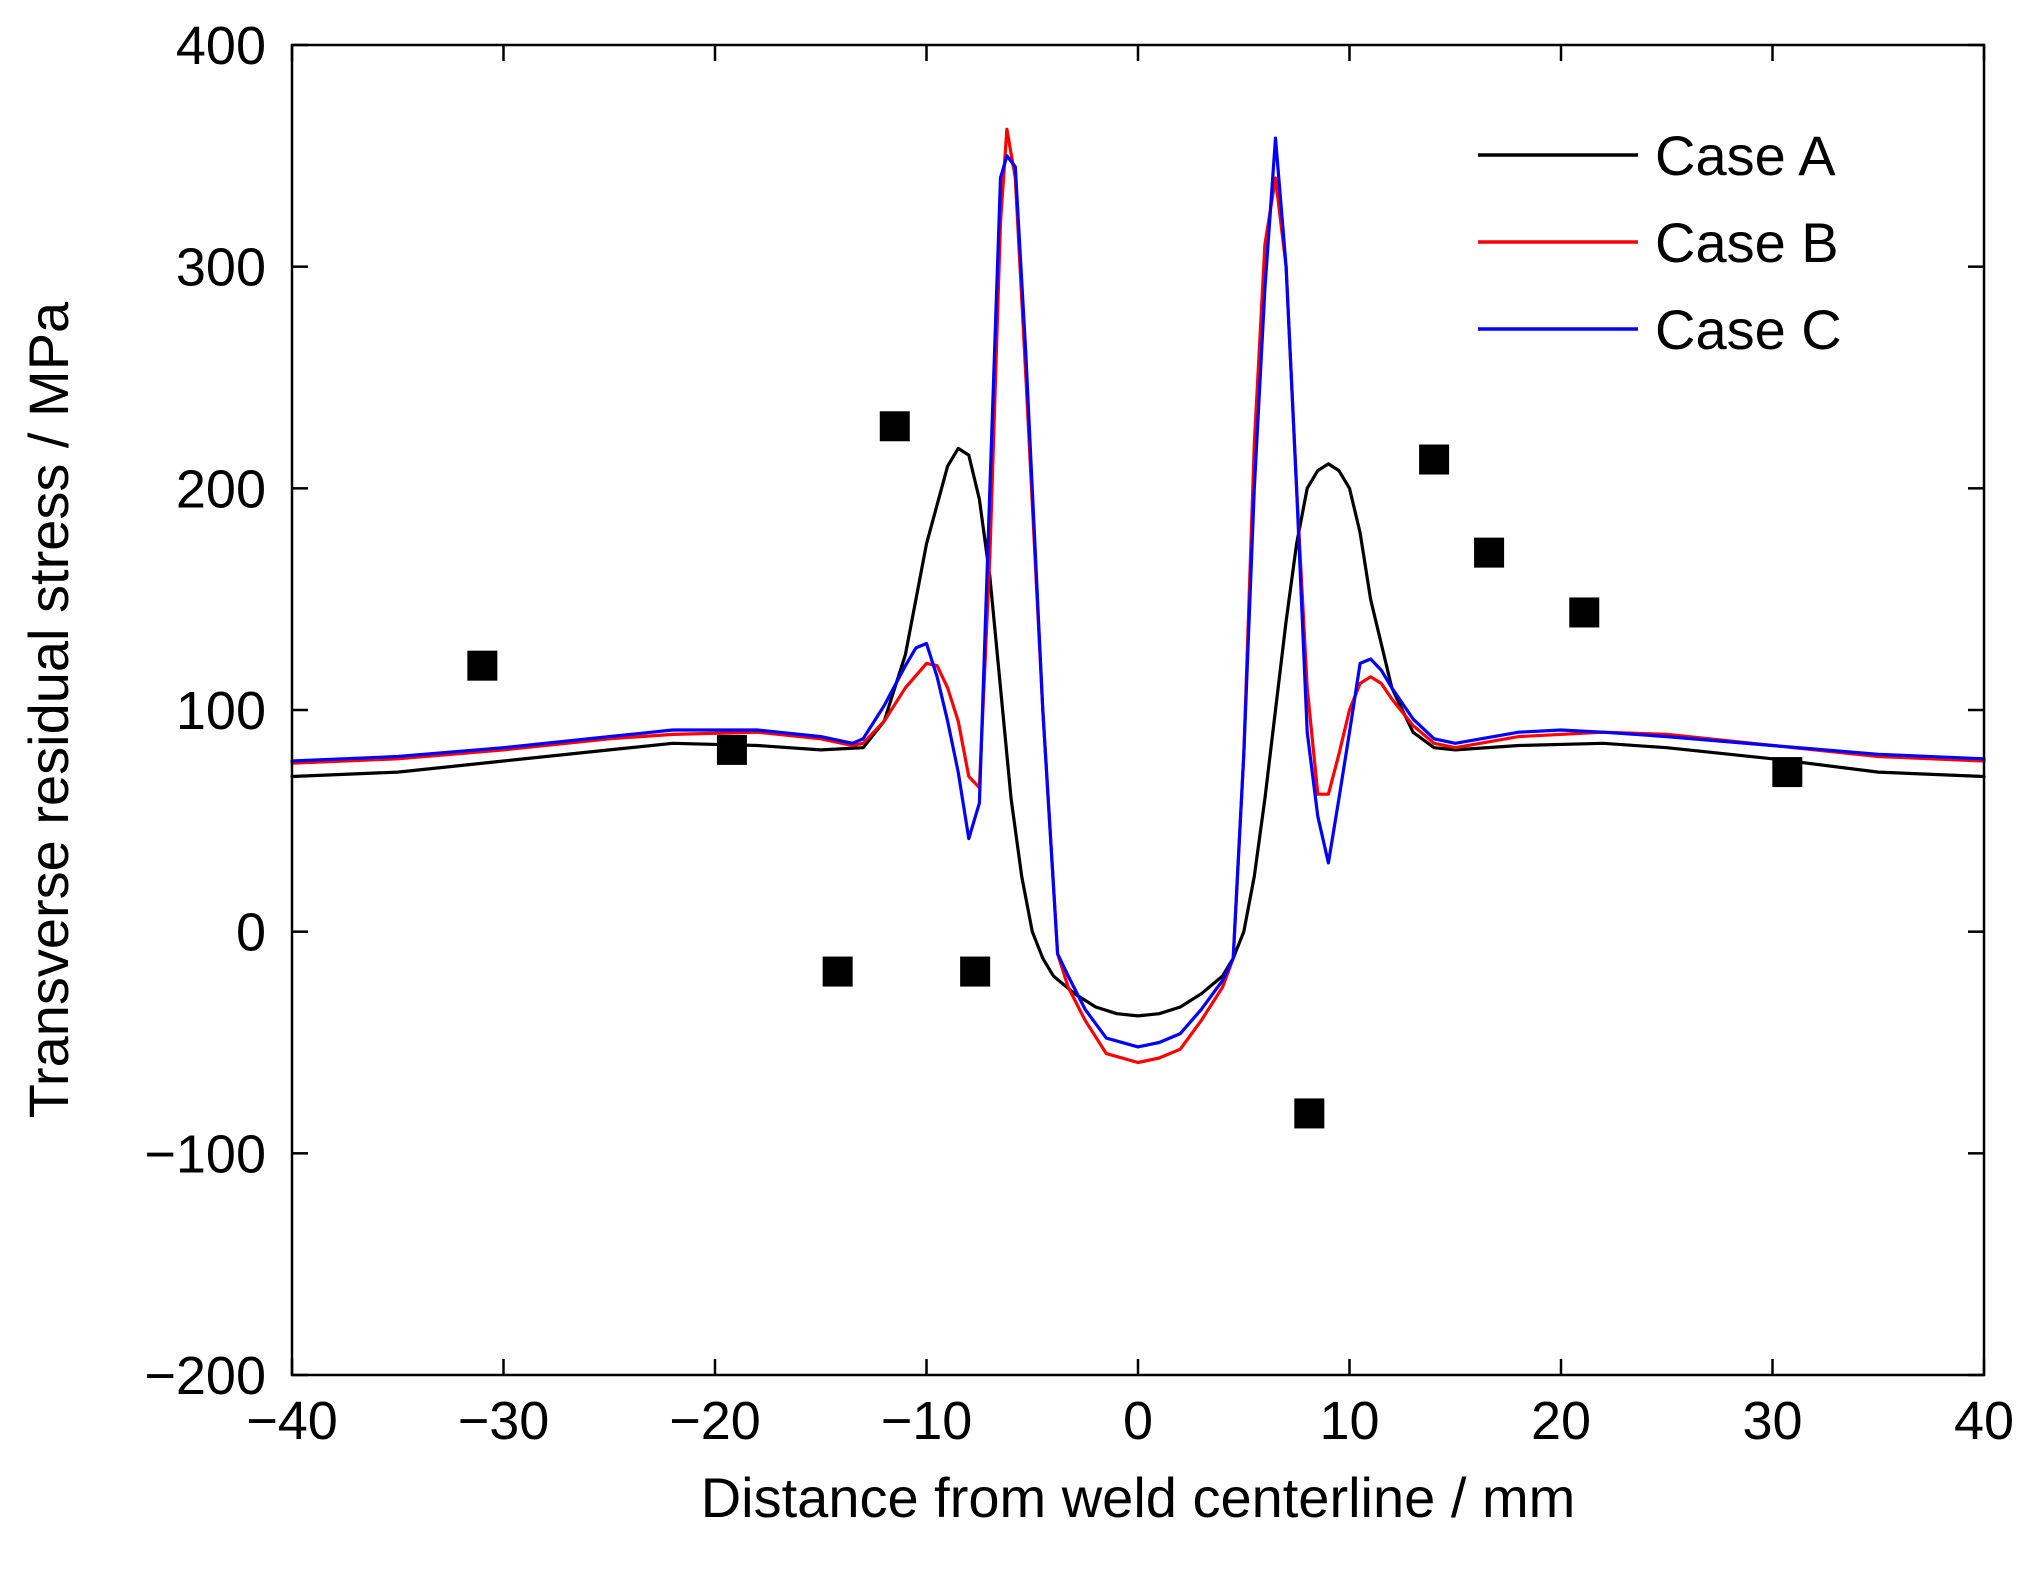 The height and width of the screenshot is (1577, 2030). What do you see at coordinates (205, 1376) in the screenshot?
I see `y-tick-label: −200` at bounding box center [205, 1376].